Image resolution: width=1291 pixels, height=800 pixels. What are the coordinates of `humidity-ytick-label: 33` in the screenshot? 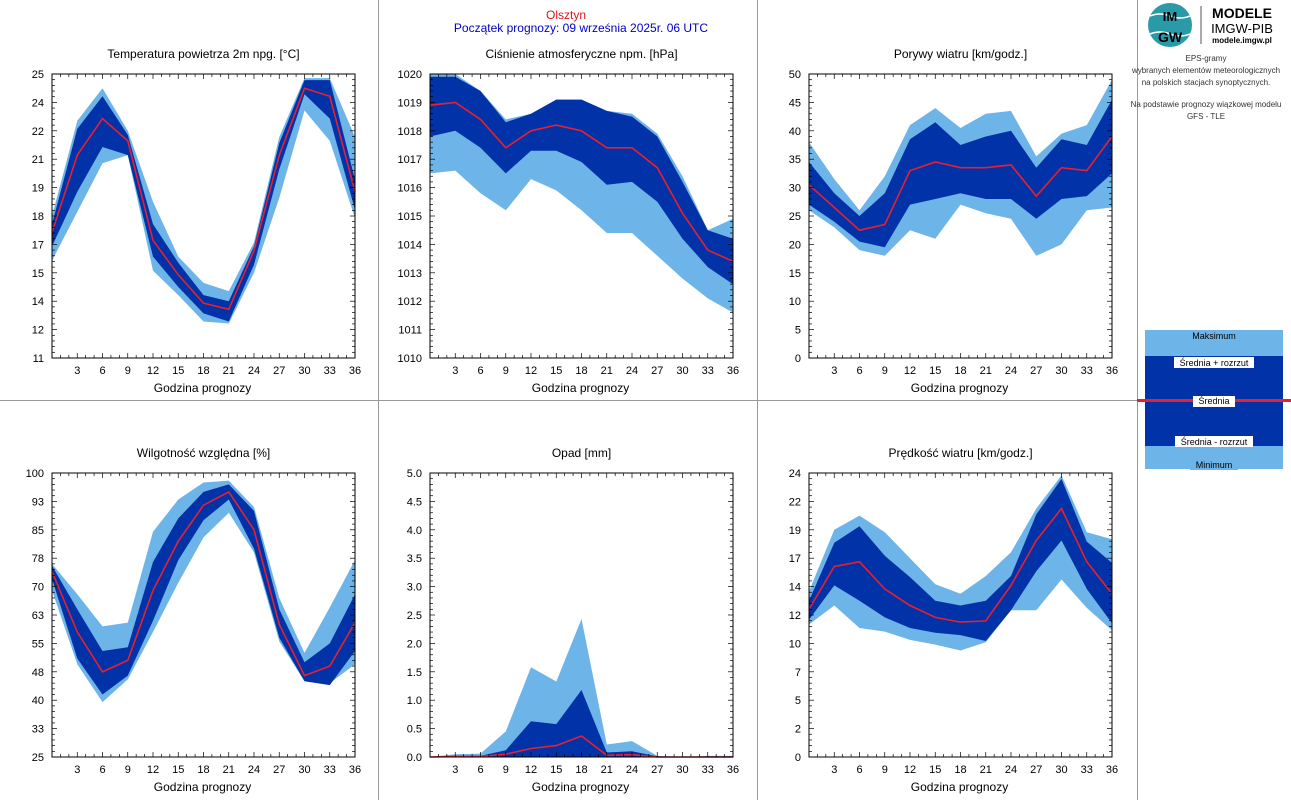 It's located at (38, 730).